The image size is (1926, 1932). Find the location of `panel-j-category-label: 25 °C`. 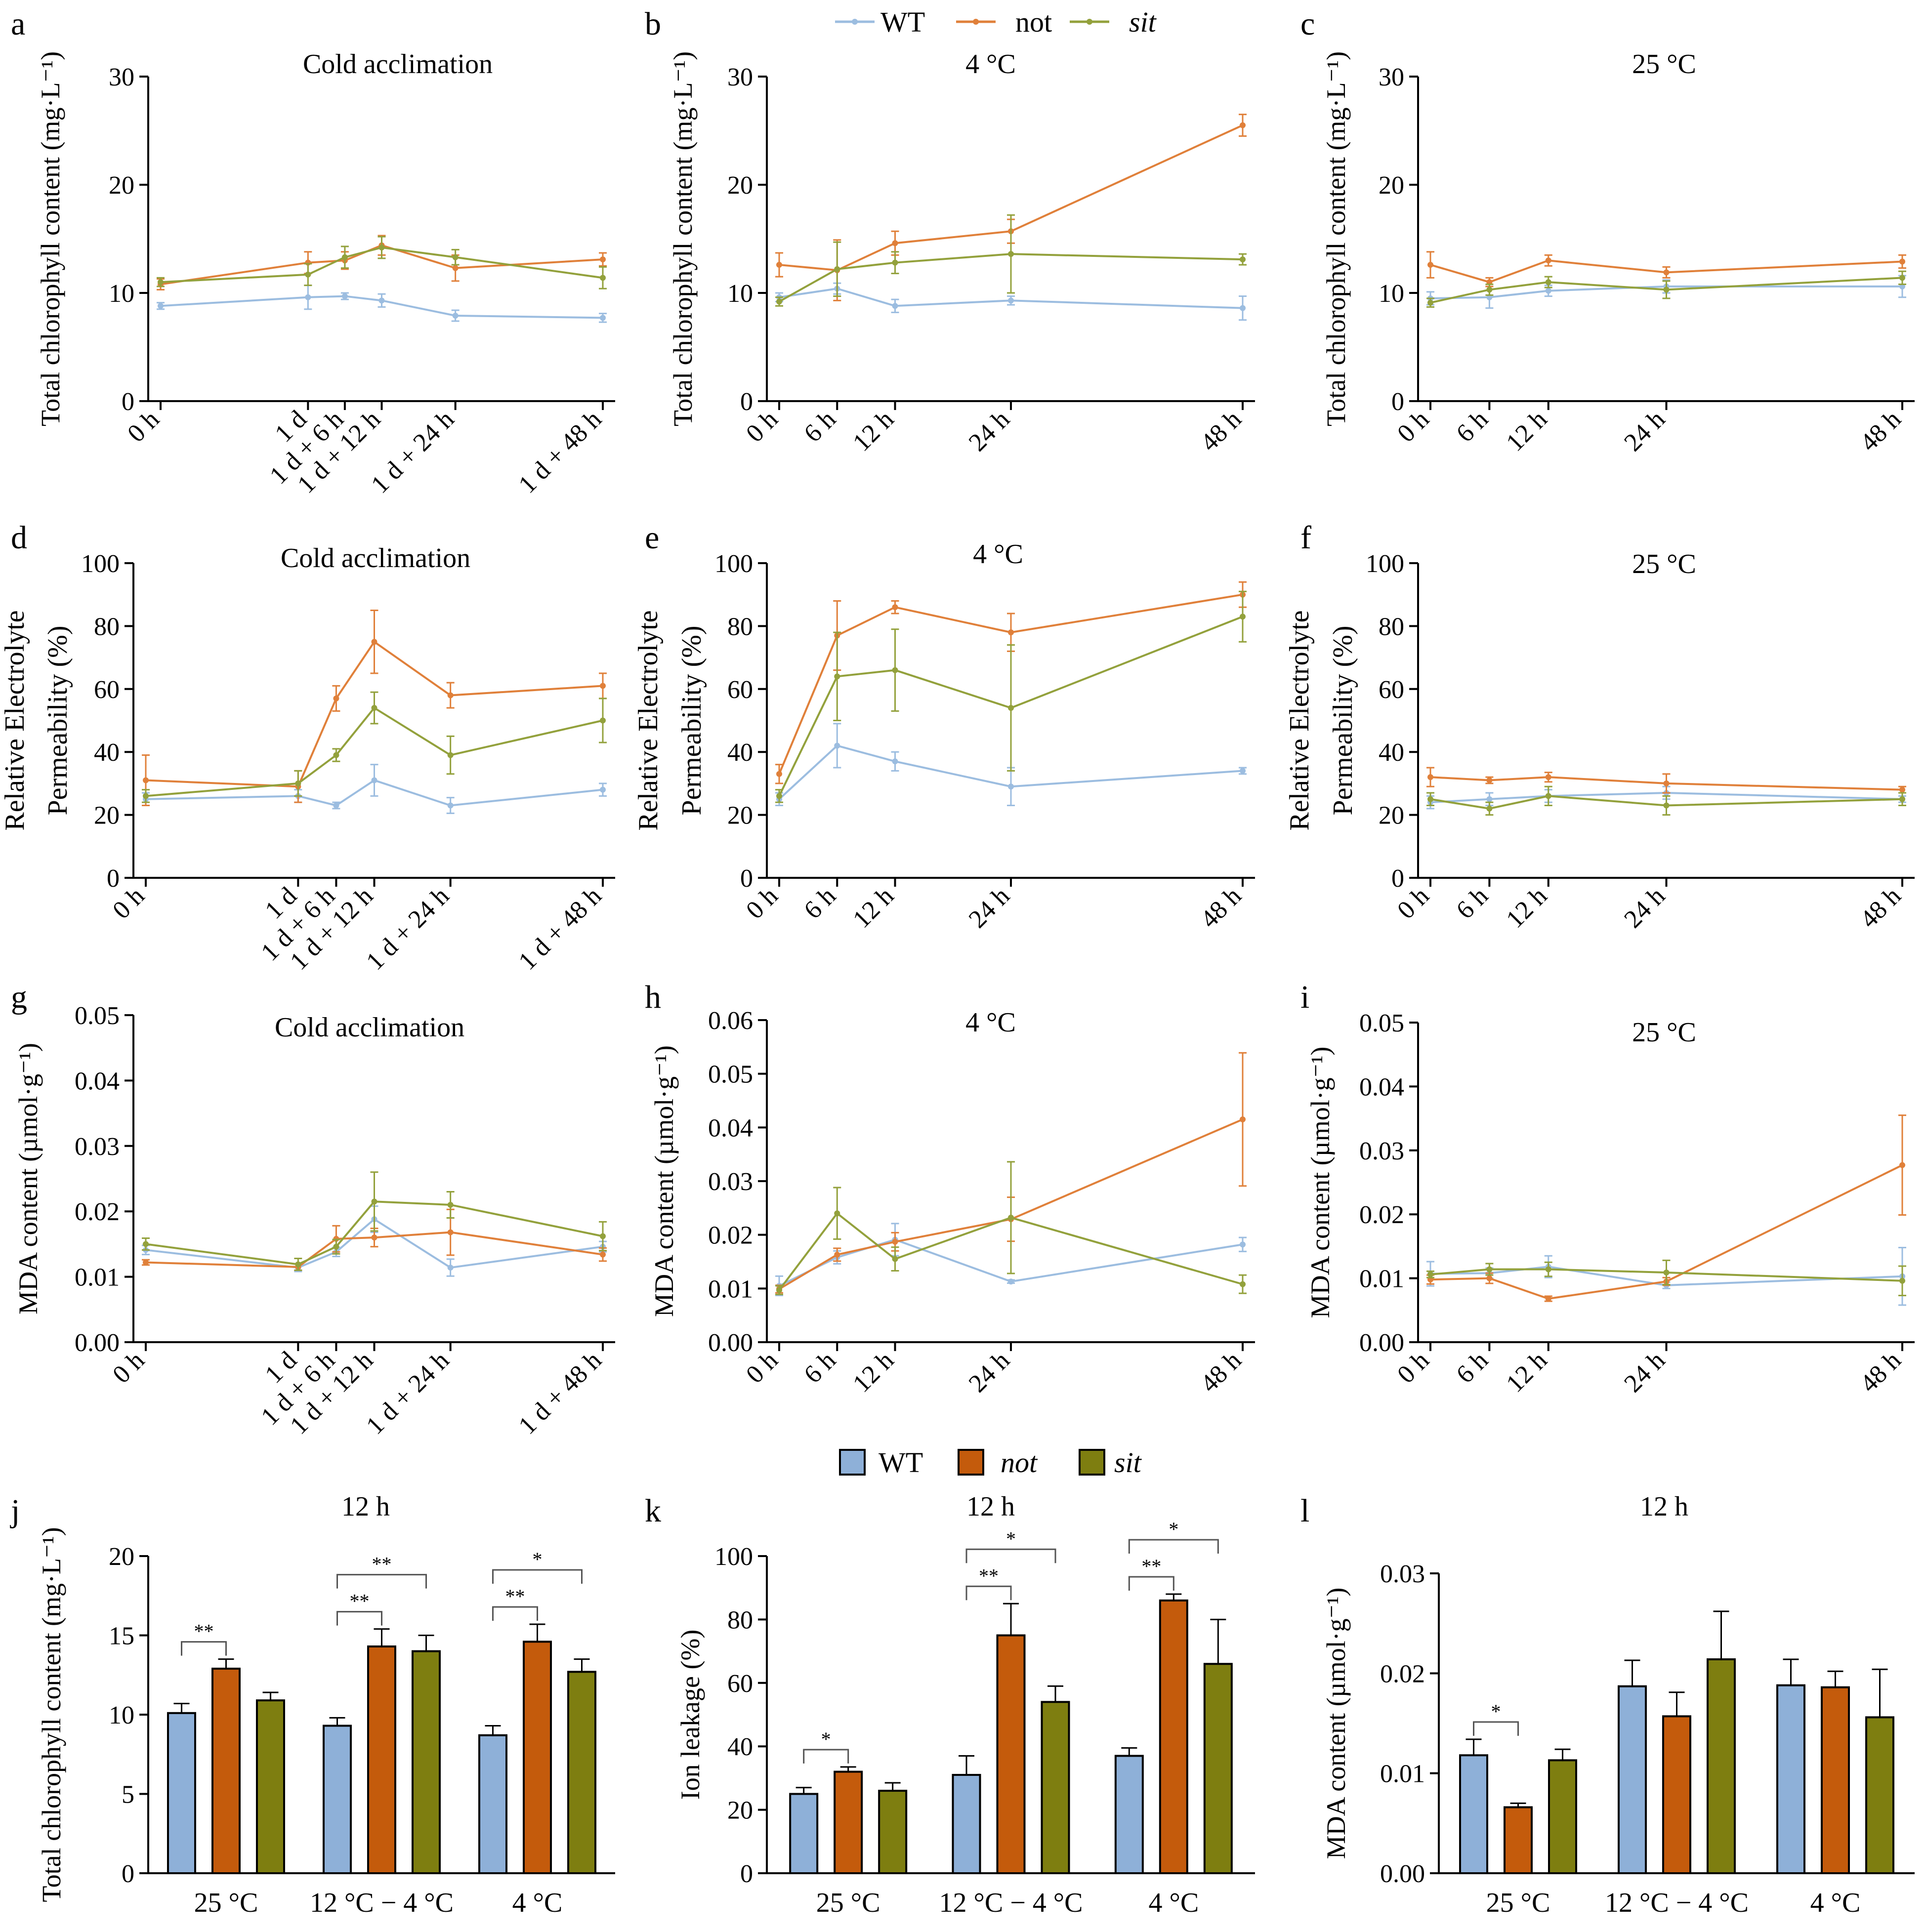

panel-j-category-label: 25 °C is located at coordinates (226, 1903).